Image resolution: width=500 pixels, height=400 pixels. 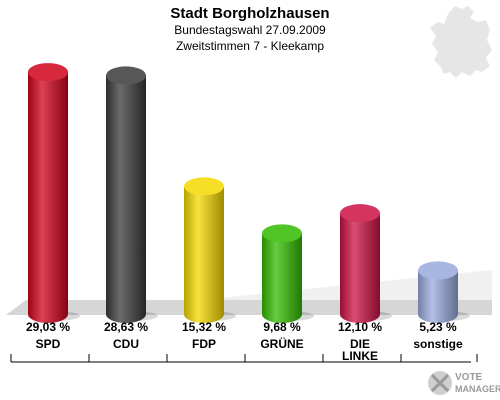 I want to click on vote-manager-logo: VOTE MANAGER, so click(x=464, y=383).